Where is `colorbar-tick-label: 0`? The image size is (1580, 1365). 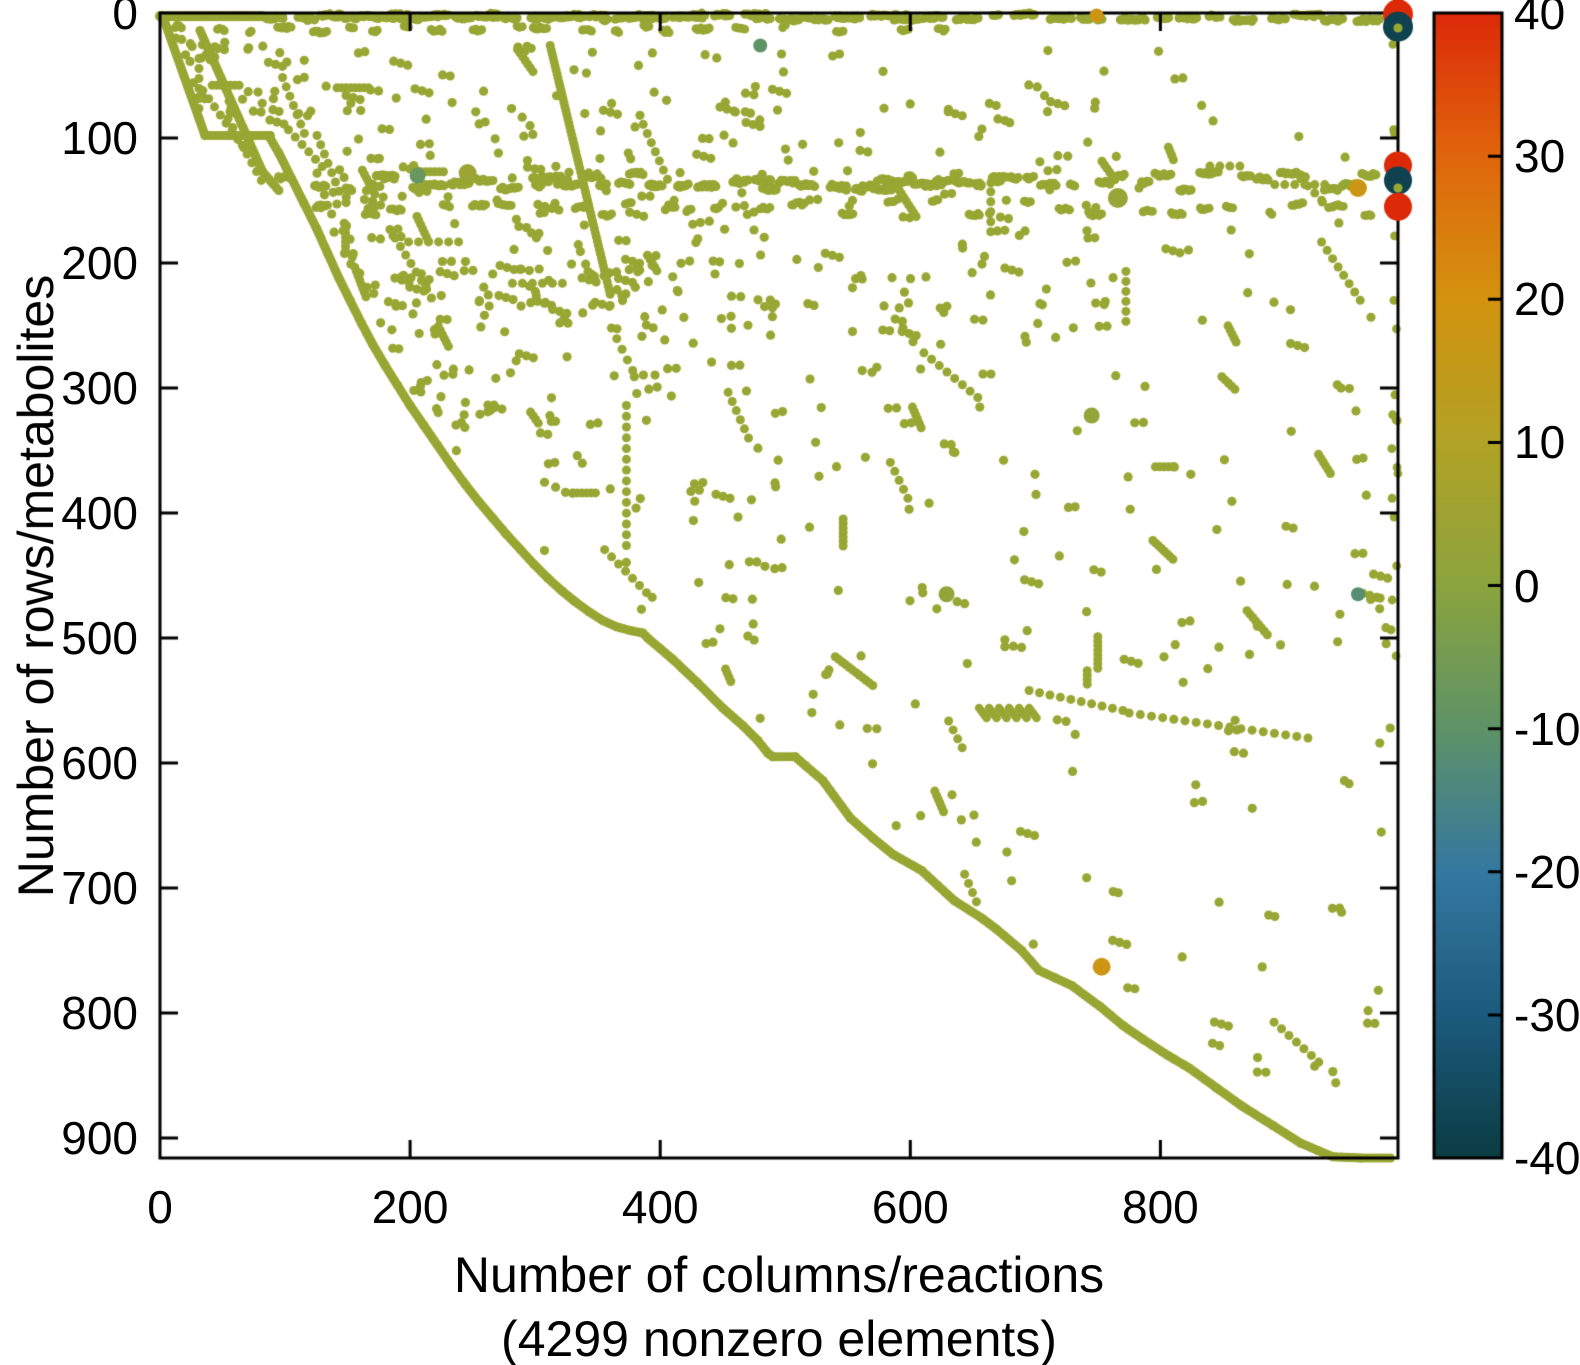 colorbar-tick-label: 0 is located at coordinates (1527, 585).